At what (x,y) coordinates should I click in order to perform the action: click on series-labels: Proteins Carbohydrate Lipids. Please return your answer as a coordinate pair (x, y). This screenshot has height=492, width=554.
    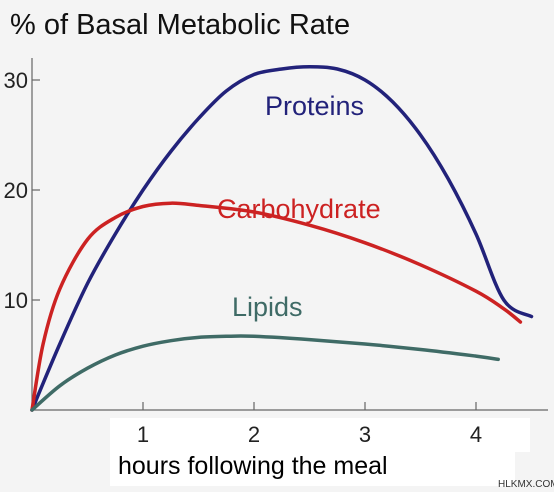
    Looking at the image, I should click on (299, 206).